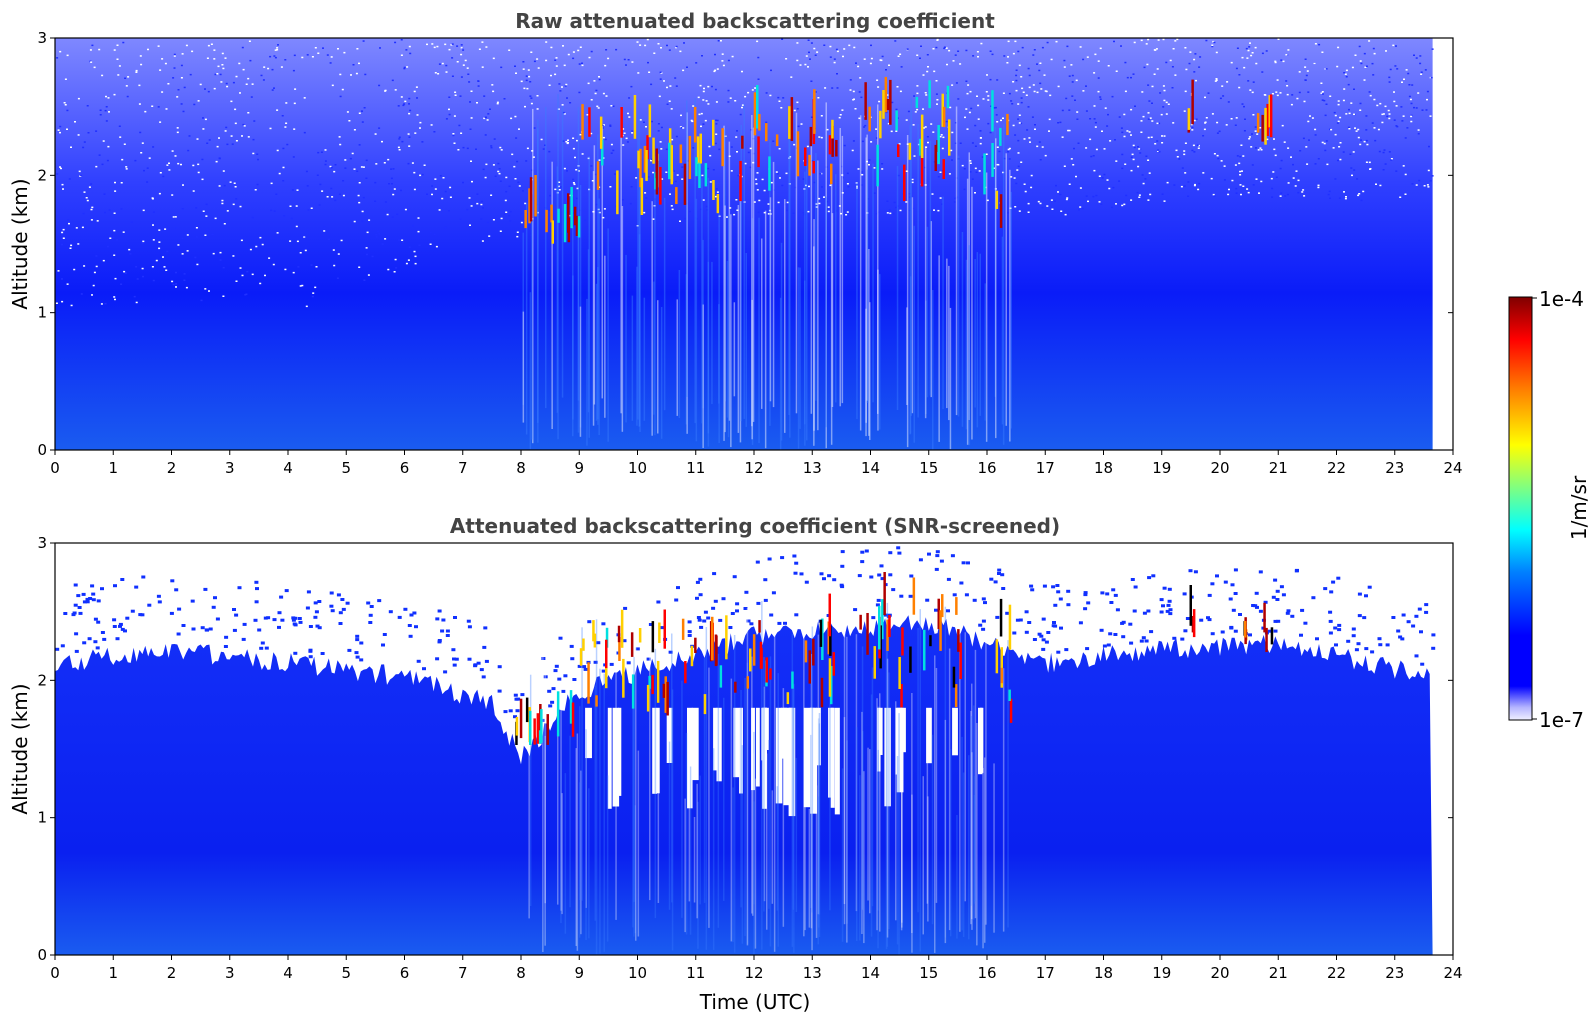 This screenshot has width=1595, height=1020. What do you see at coordinates (1561, 720) in the screenshot?
I see `colorbar-min-label: 1e-7` at bounding box center [1561, 720].